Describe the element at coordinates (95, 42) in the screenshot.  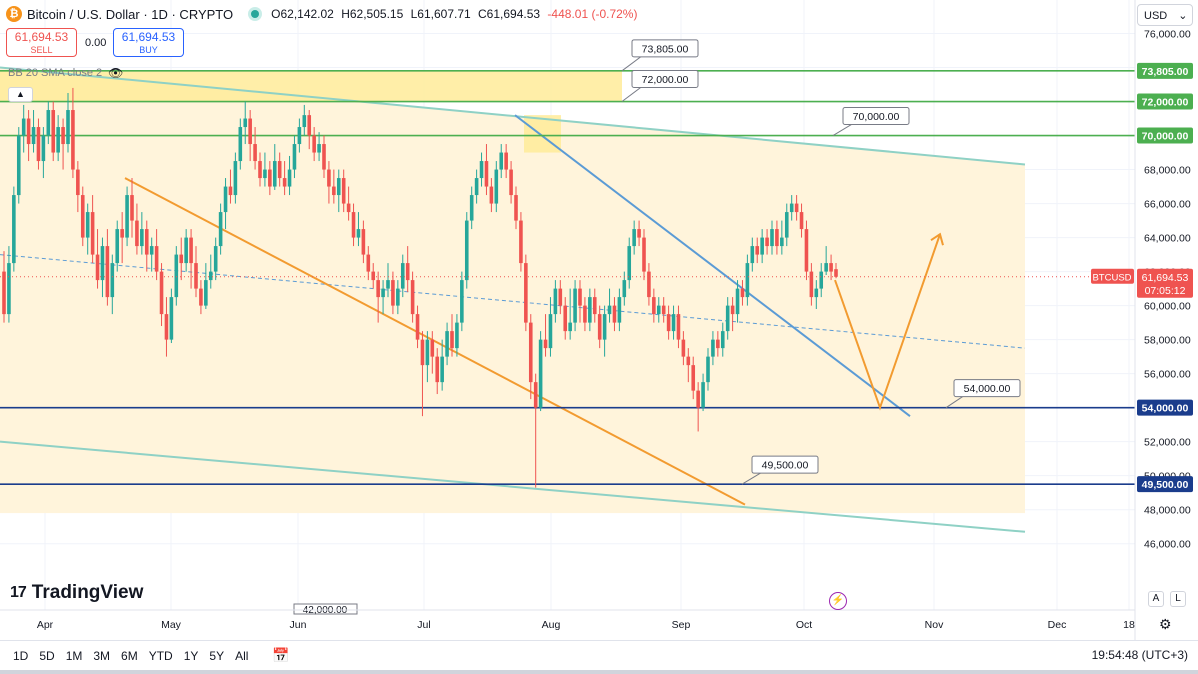
I see `trade-buttons: 61,694.53 SELL 0.00 61,694.53 BUY` at that location.